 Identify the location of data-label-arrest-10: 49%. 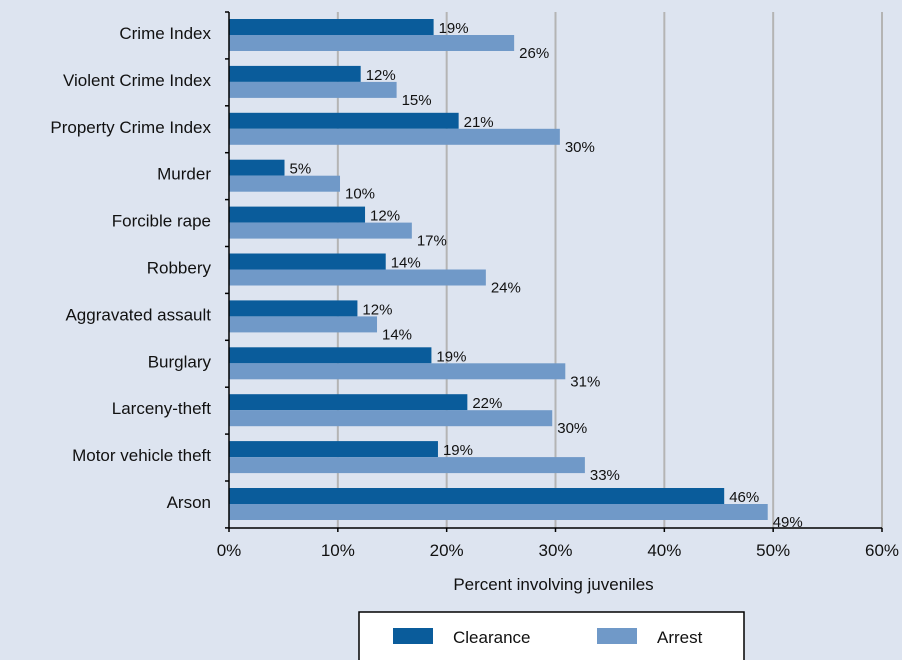
(788, 522).